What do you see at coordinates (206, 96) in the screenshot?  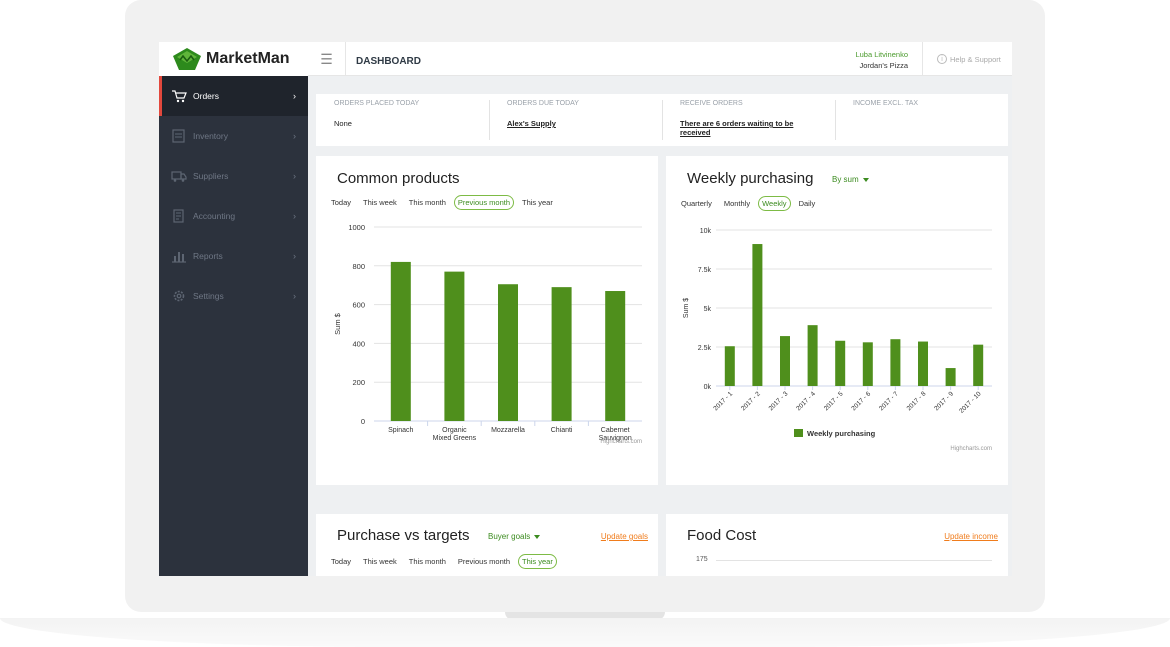 I see `sidebar-item-label: Orders` at bounding box center [206, 96].